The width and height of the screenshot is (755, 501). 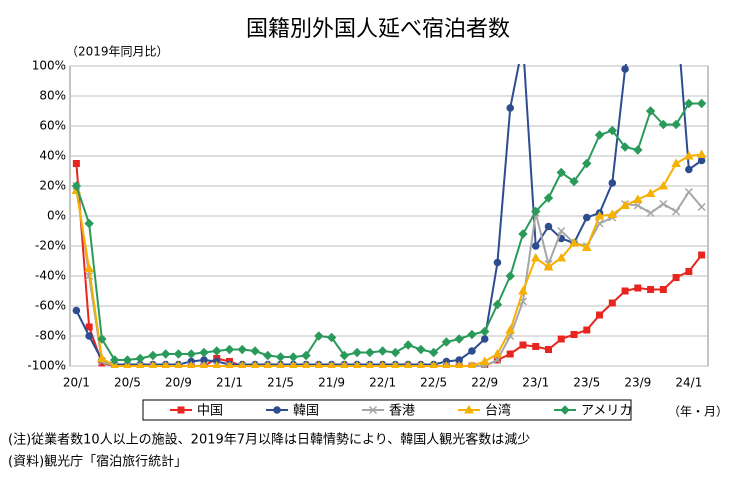 I want to click on y-tick-label: -80%, so click(x=50, y=336).